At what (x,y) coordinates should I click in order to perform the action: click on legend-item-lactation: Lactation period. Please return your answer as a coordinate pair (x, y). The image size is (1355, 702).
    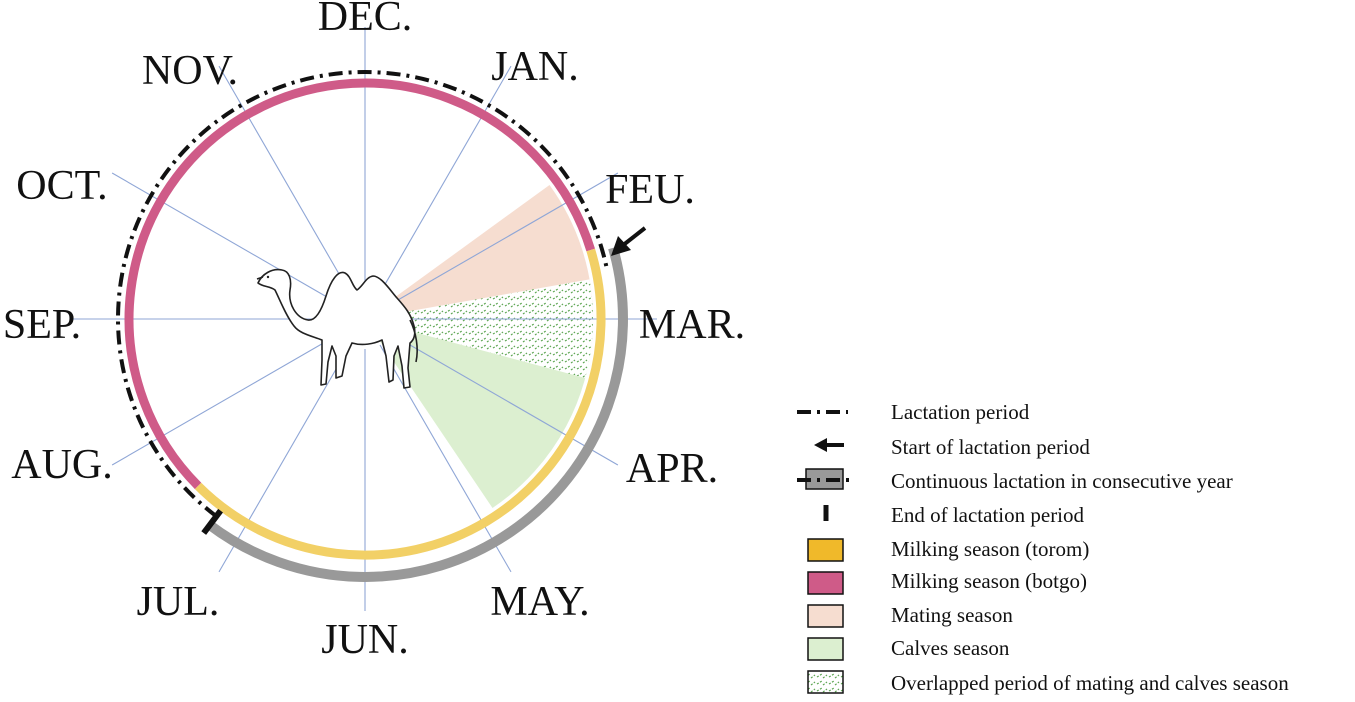
    Looking at the image, I should click on (913, 412).